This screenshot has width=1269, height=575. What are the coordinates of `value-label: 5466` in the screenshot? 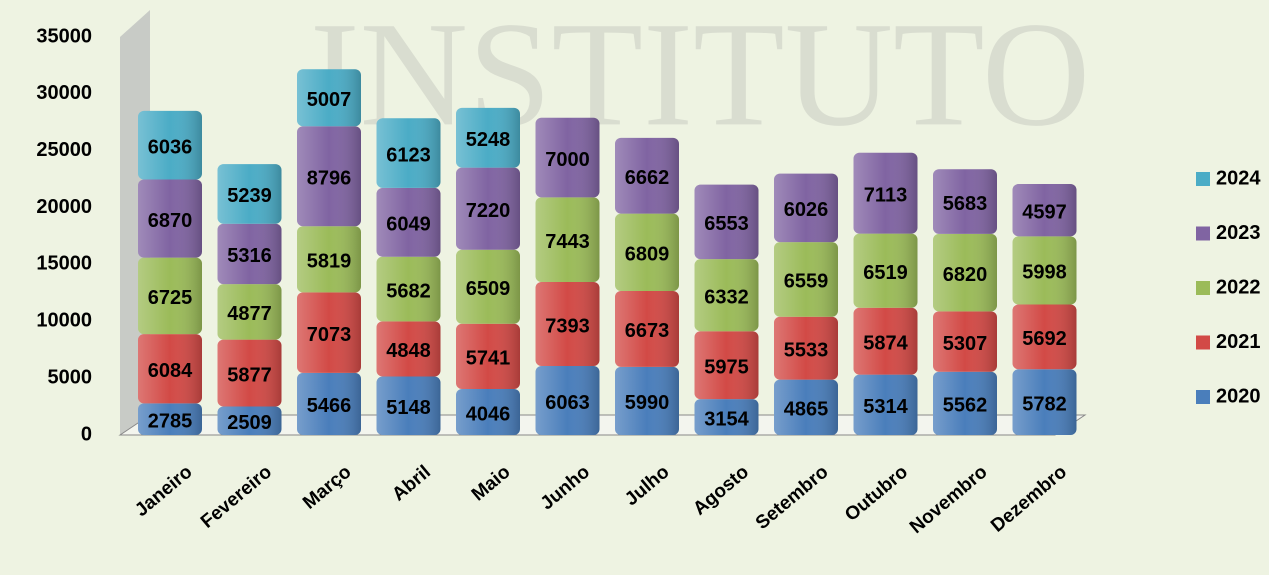 It's located at (329, 406).